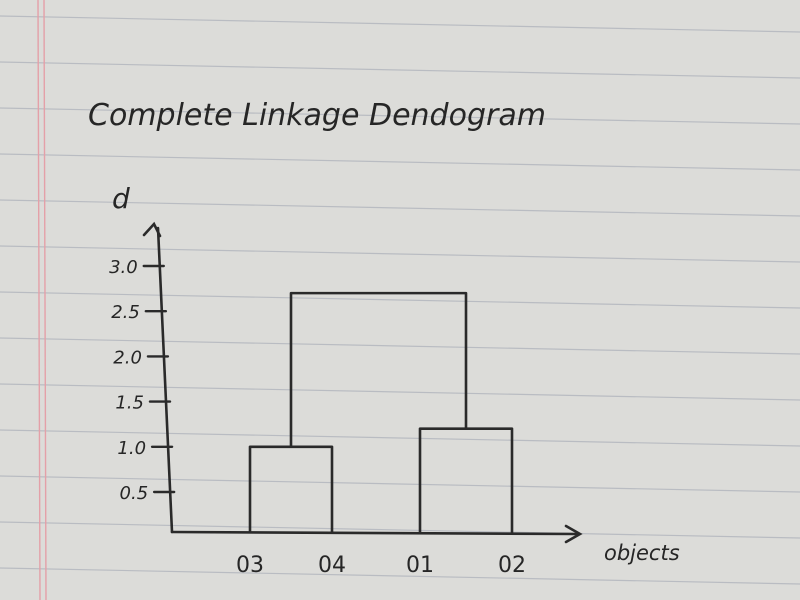 Image resolution: width=800 pixels, height=600 pixels. Describe the element at coordinates (420, 565) in the screenshot. I see `leaf-label: 01` at that location.